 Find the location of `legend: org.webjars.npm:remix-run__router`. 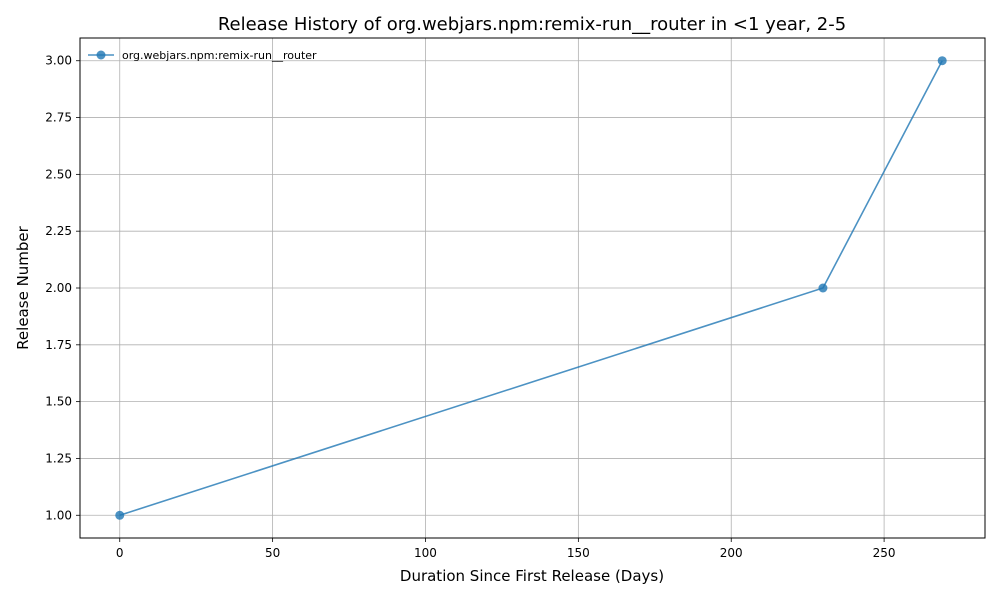

legend: org.webjars.npm:remix-run__router is located at coordinates (202, 55).